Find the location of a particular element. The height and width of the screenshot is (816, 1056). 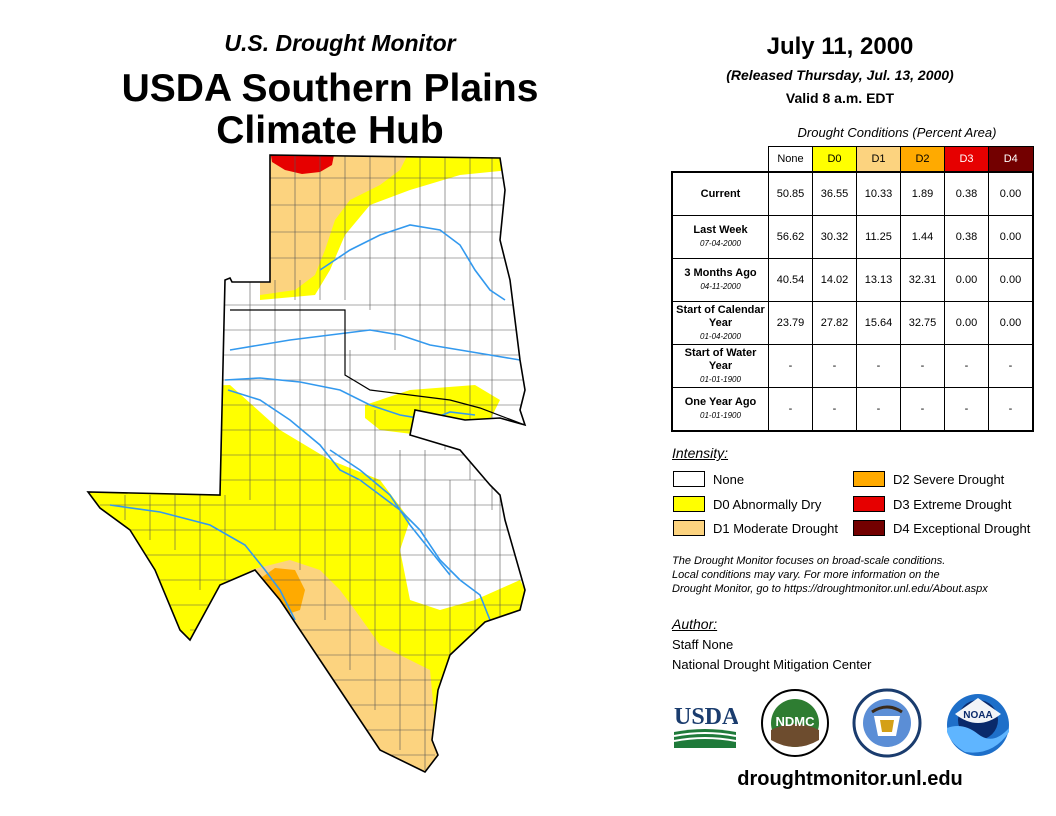

legend-item-d3: D3 Extreme Drought is located at coordinates (932, 504).